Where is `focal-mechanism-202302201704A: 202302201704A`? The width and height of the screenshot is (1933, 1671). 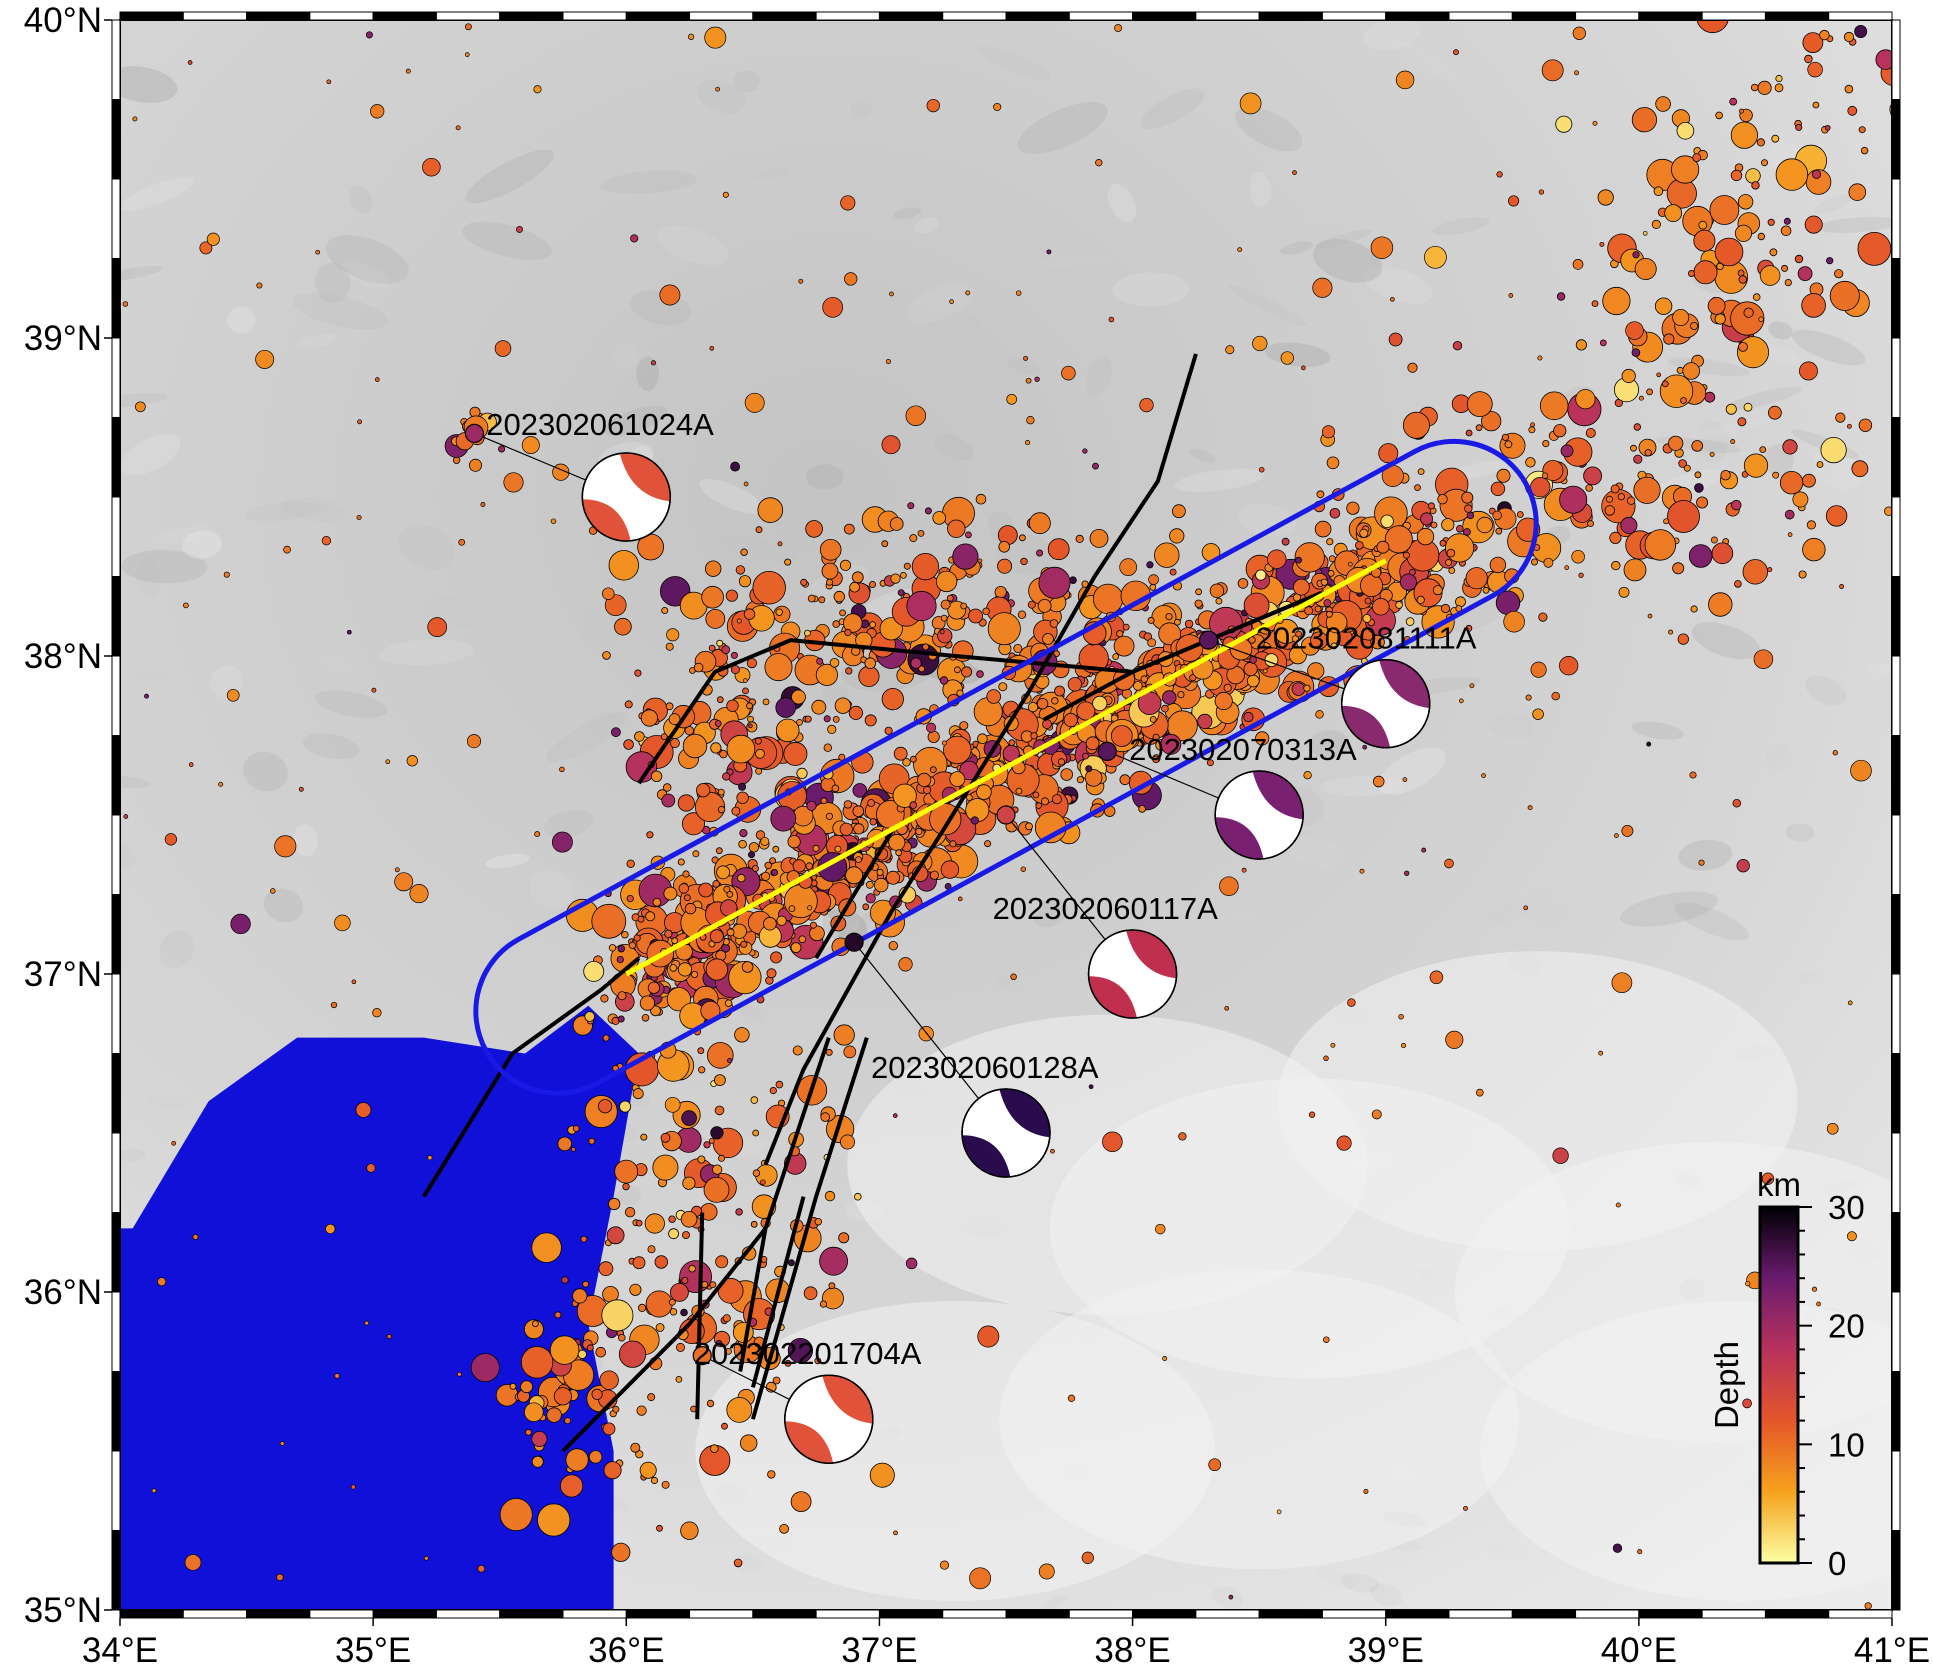 focal-mechanism-202302201704A: 202302201704A is located at coordinates (807, 1400).